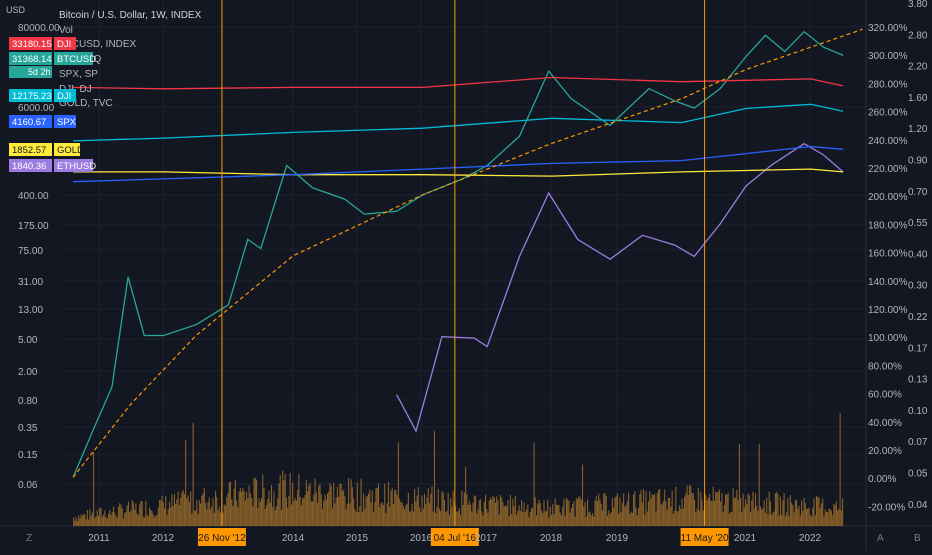 This screenshot has width=932, height=555. I want to click on y-right-ratio-tick-label: 0.05, so click(918, 474).